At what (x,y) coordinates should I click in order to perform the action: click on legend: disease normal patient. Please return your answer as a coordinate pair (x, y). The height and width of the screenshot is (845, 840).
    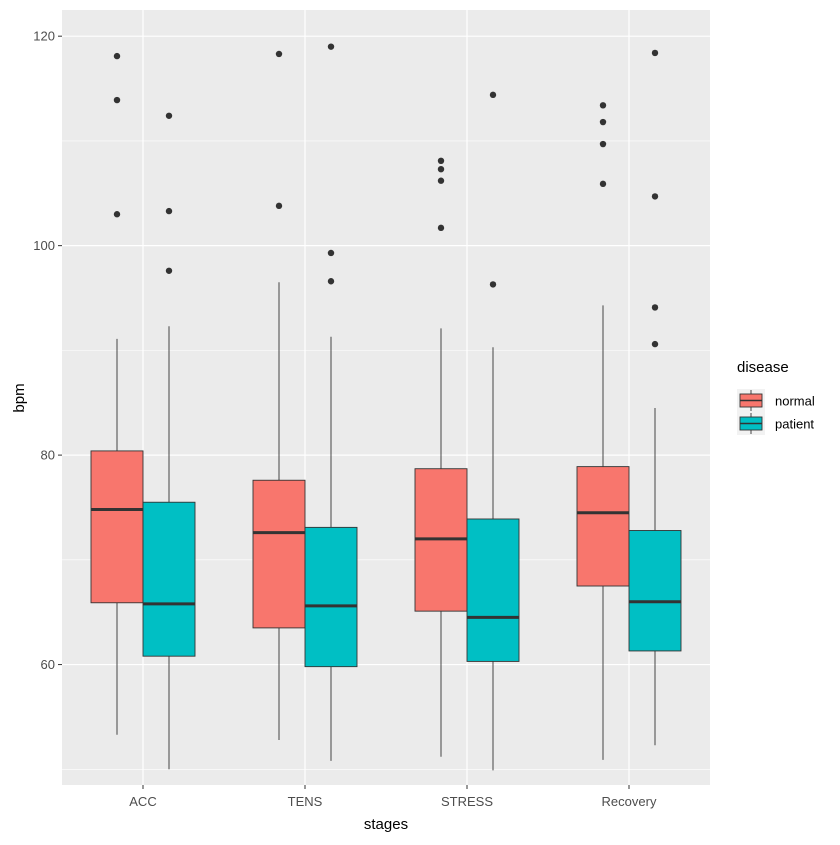
    Looking at the image, I should click on (776, 397).